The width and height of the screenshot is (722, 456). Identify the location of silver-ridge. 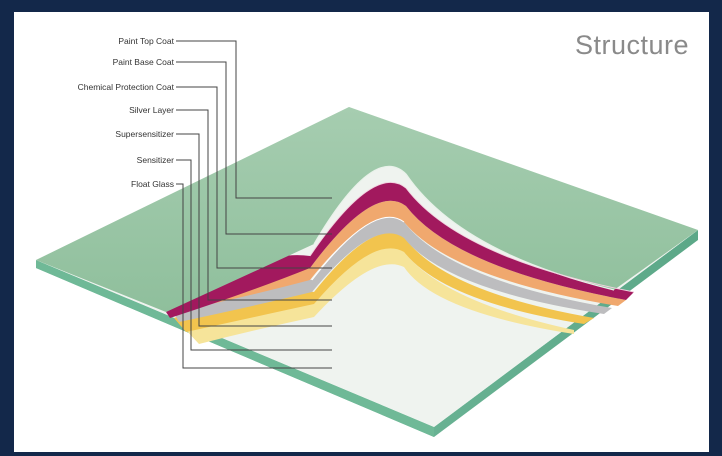
(358, 248).